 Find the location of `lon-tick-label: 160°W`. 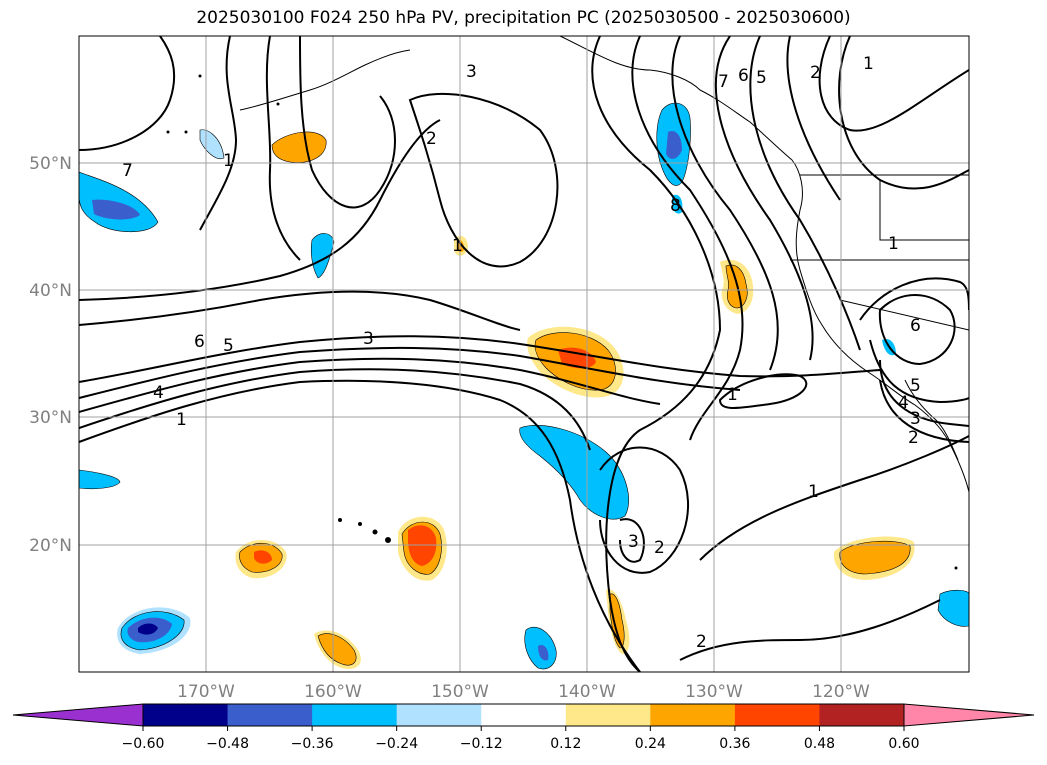

lon-tick-label: 160°W is located at coordinates (333, 692).